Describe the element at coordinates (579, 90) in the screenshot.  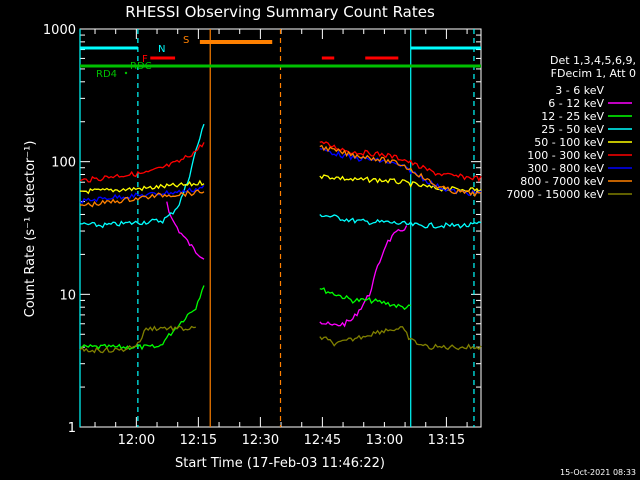
I see `legend-entry-label: 3 - 6 keV` at that location.